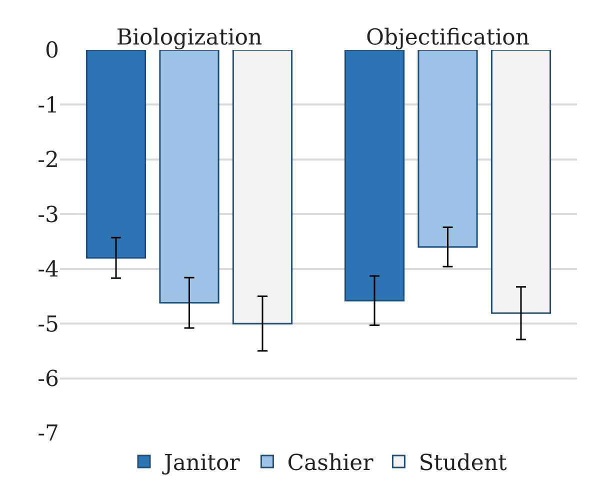 The height and width of the screenshot is (503, 597). What do you see at coordinates (48, 434) in the screenshot?
I see `y-tick-label: -7` at bounding box center [48, 434].